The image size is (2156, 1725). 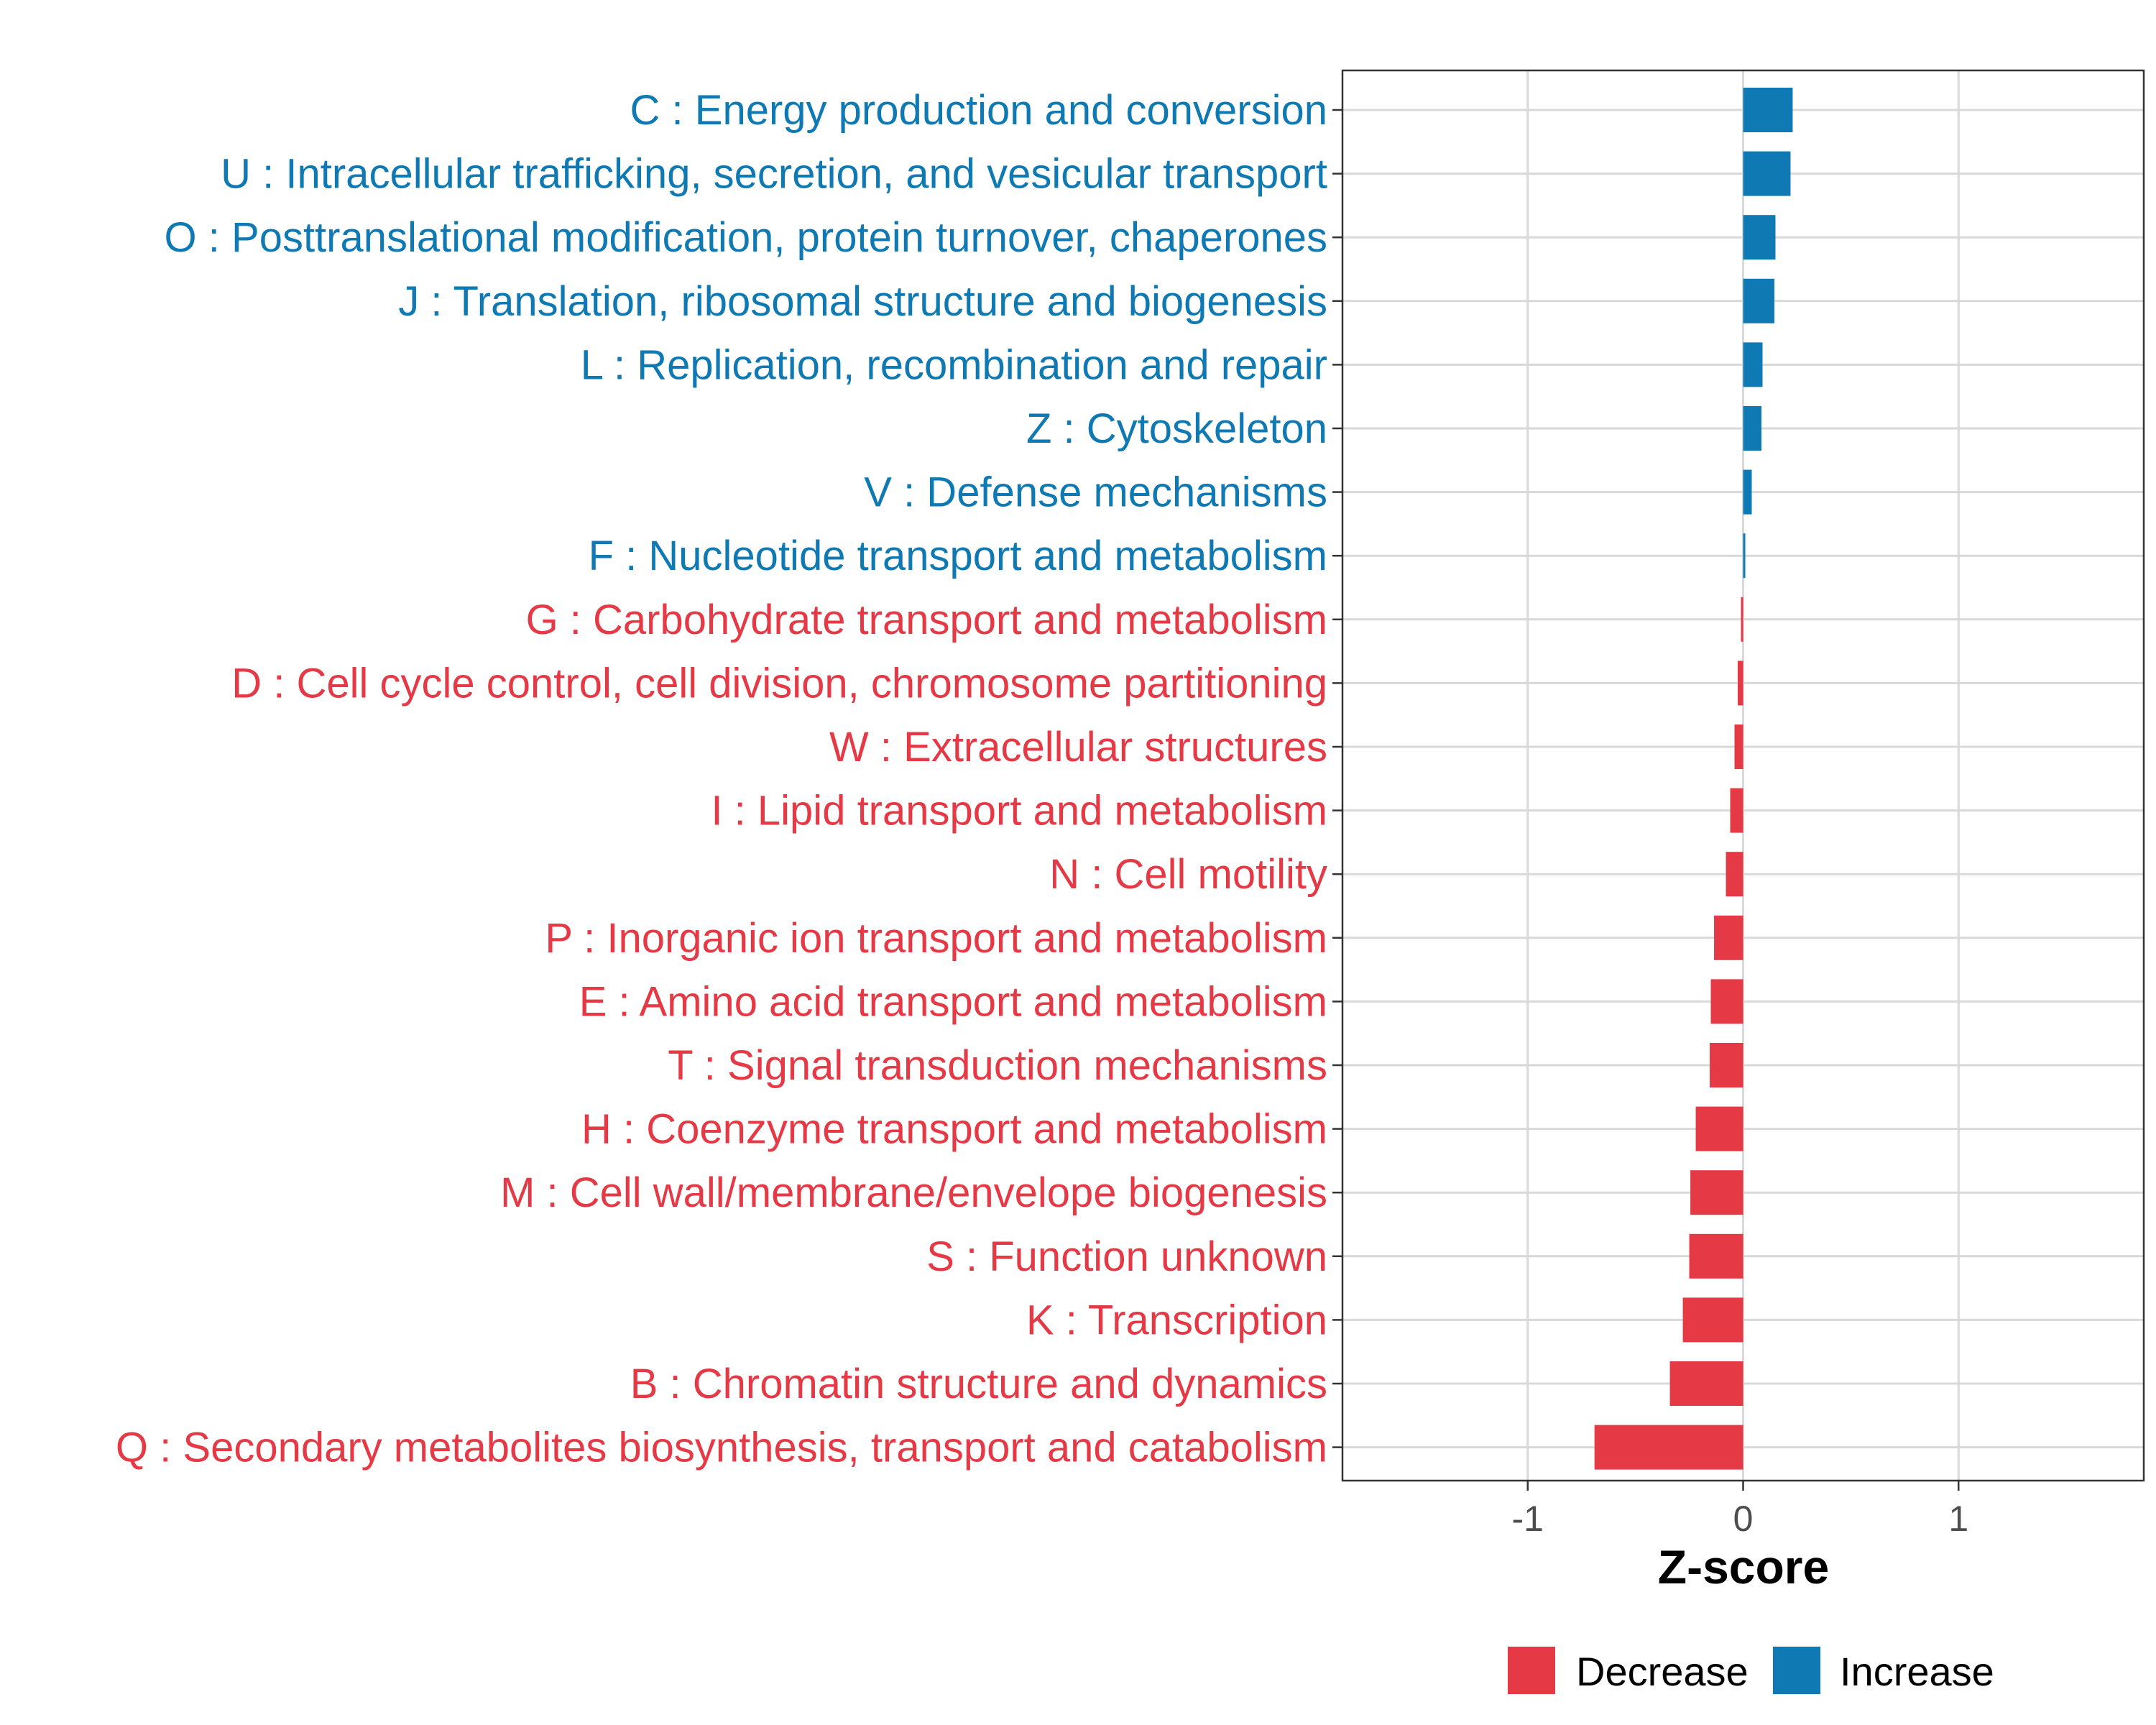 I want to click on category-label: T : Signal transduction mechanisms, so click(x=997, y=1065).